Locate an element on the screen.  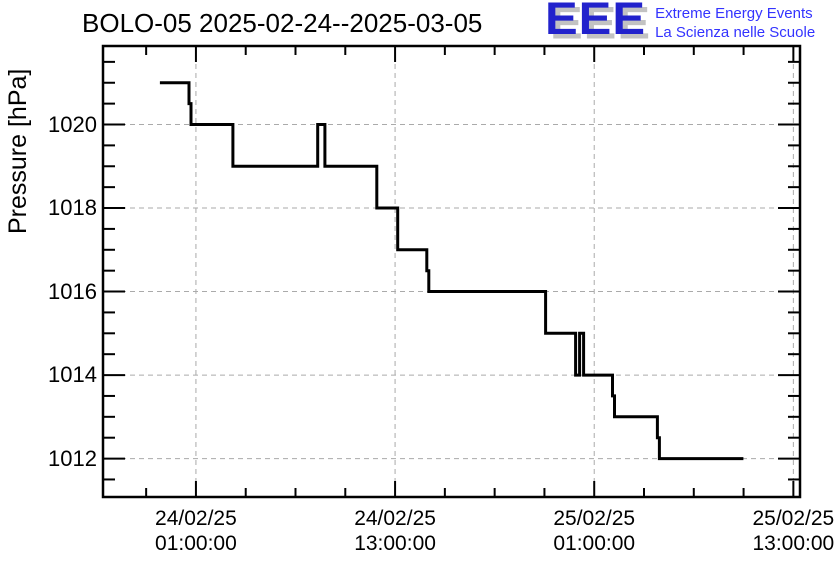
y-tick-label: 1016 is located at coordinates (72, 291).